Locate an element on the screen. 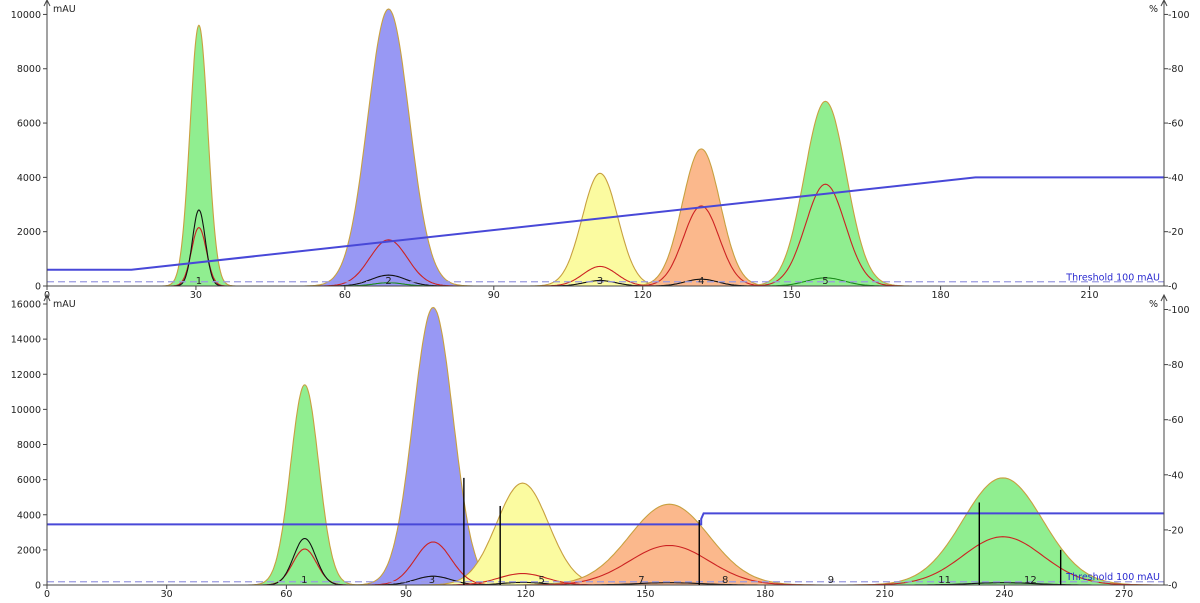 The image size is (1200, 603). x-tick-label: 0 is located at coordinates (47, 594).